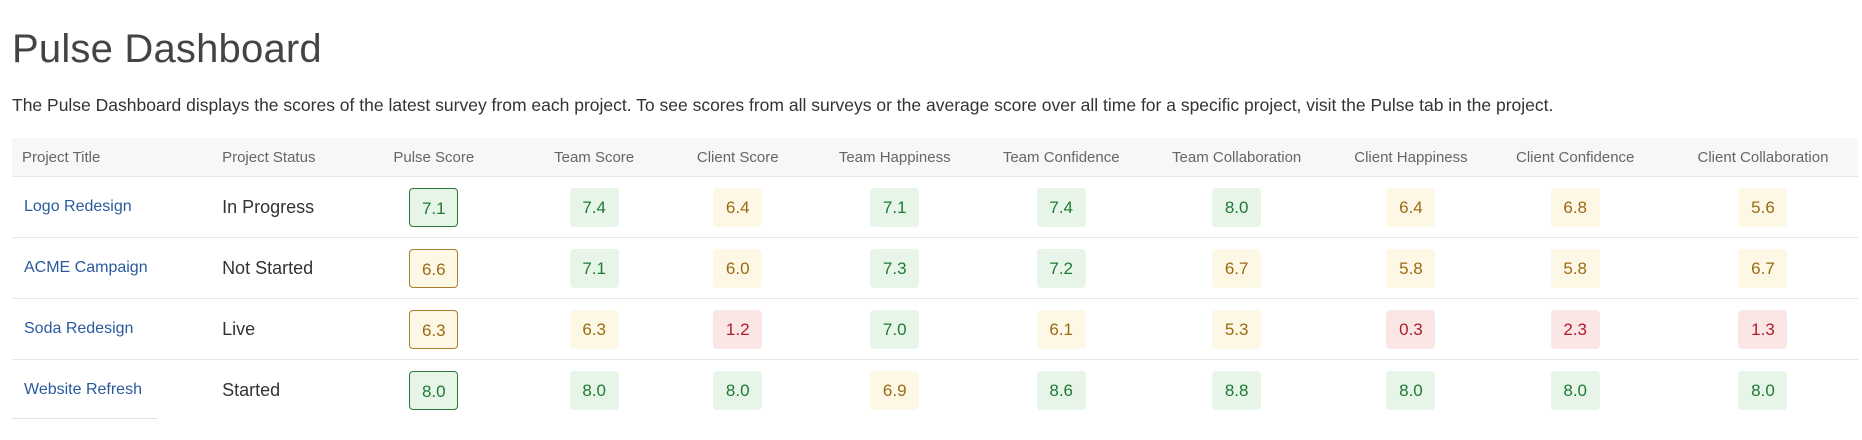  Describe the element at coordinates (288, 157) in the screenshot. I see `header-project-status: Project Status` at that location.